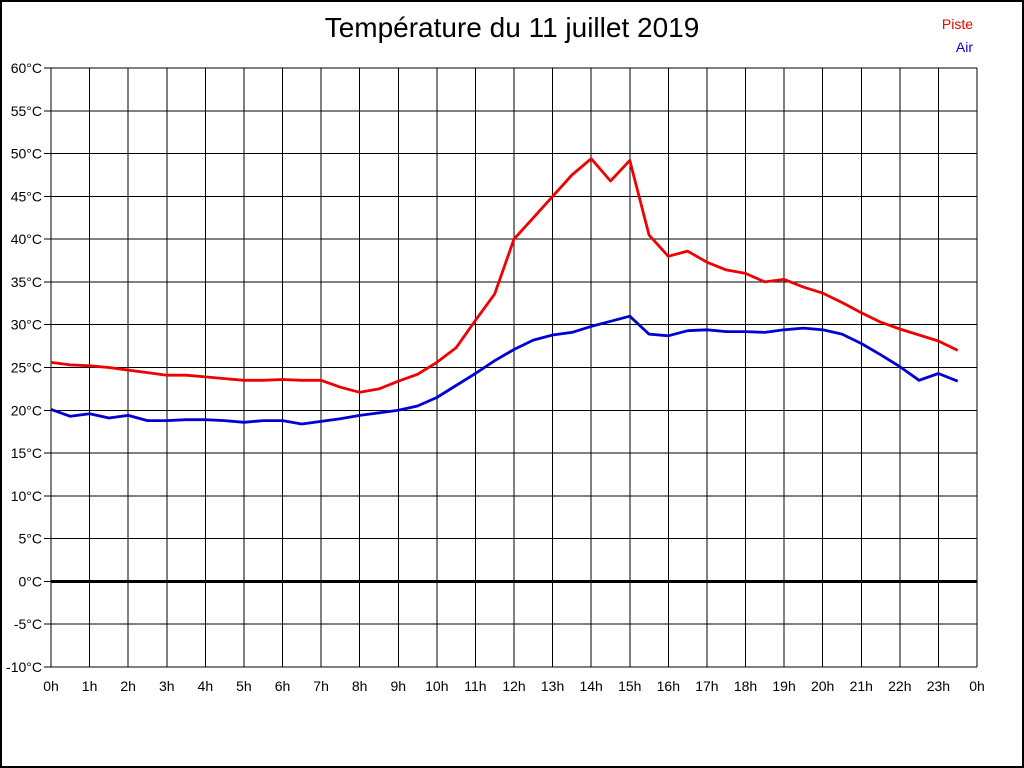  What do you see at coordinates (745, 686) in the screenshot?
I see `svg-text: 18h` at bounding box center [745, 686].